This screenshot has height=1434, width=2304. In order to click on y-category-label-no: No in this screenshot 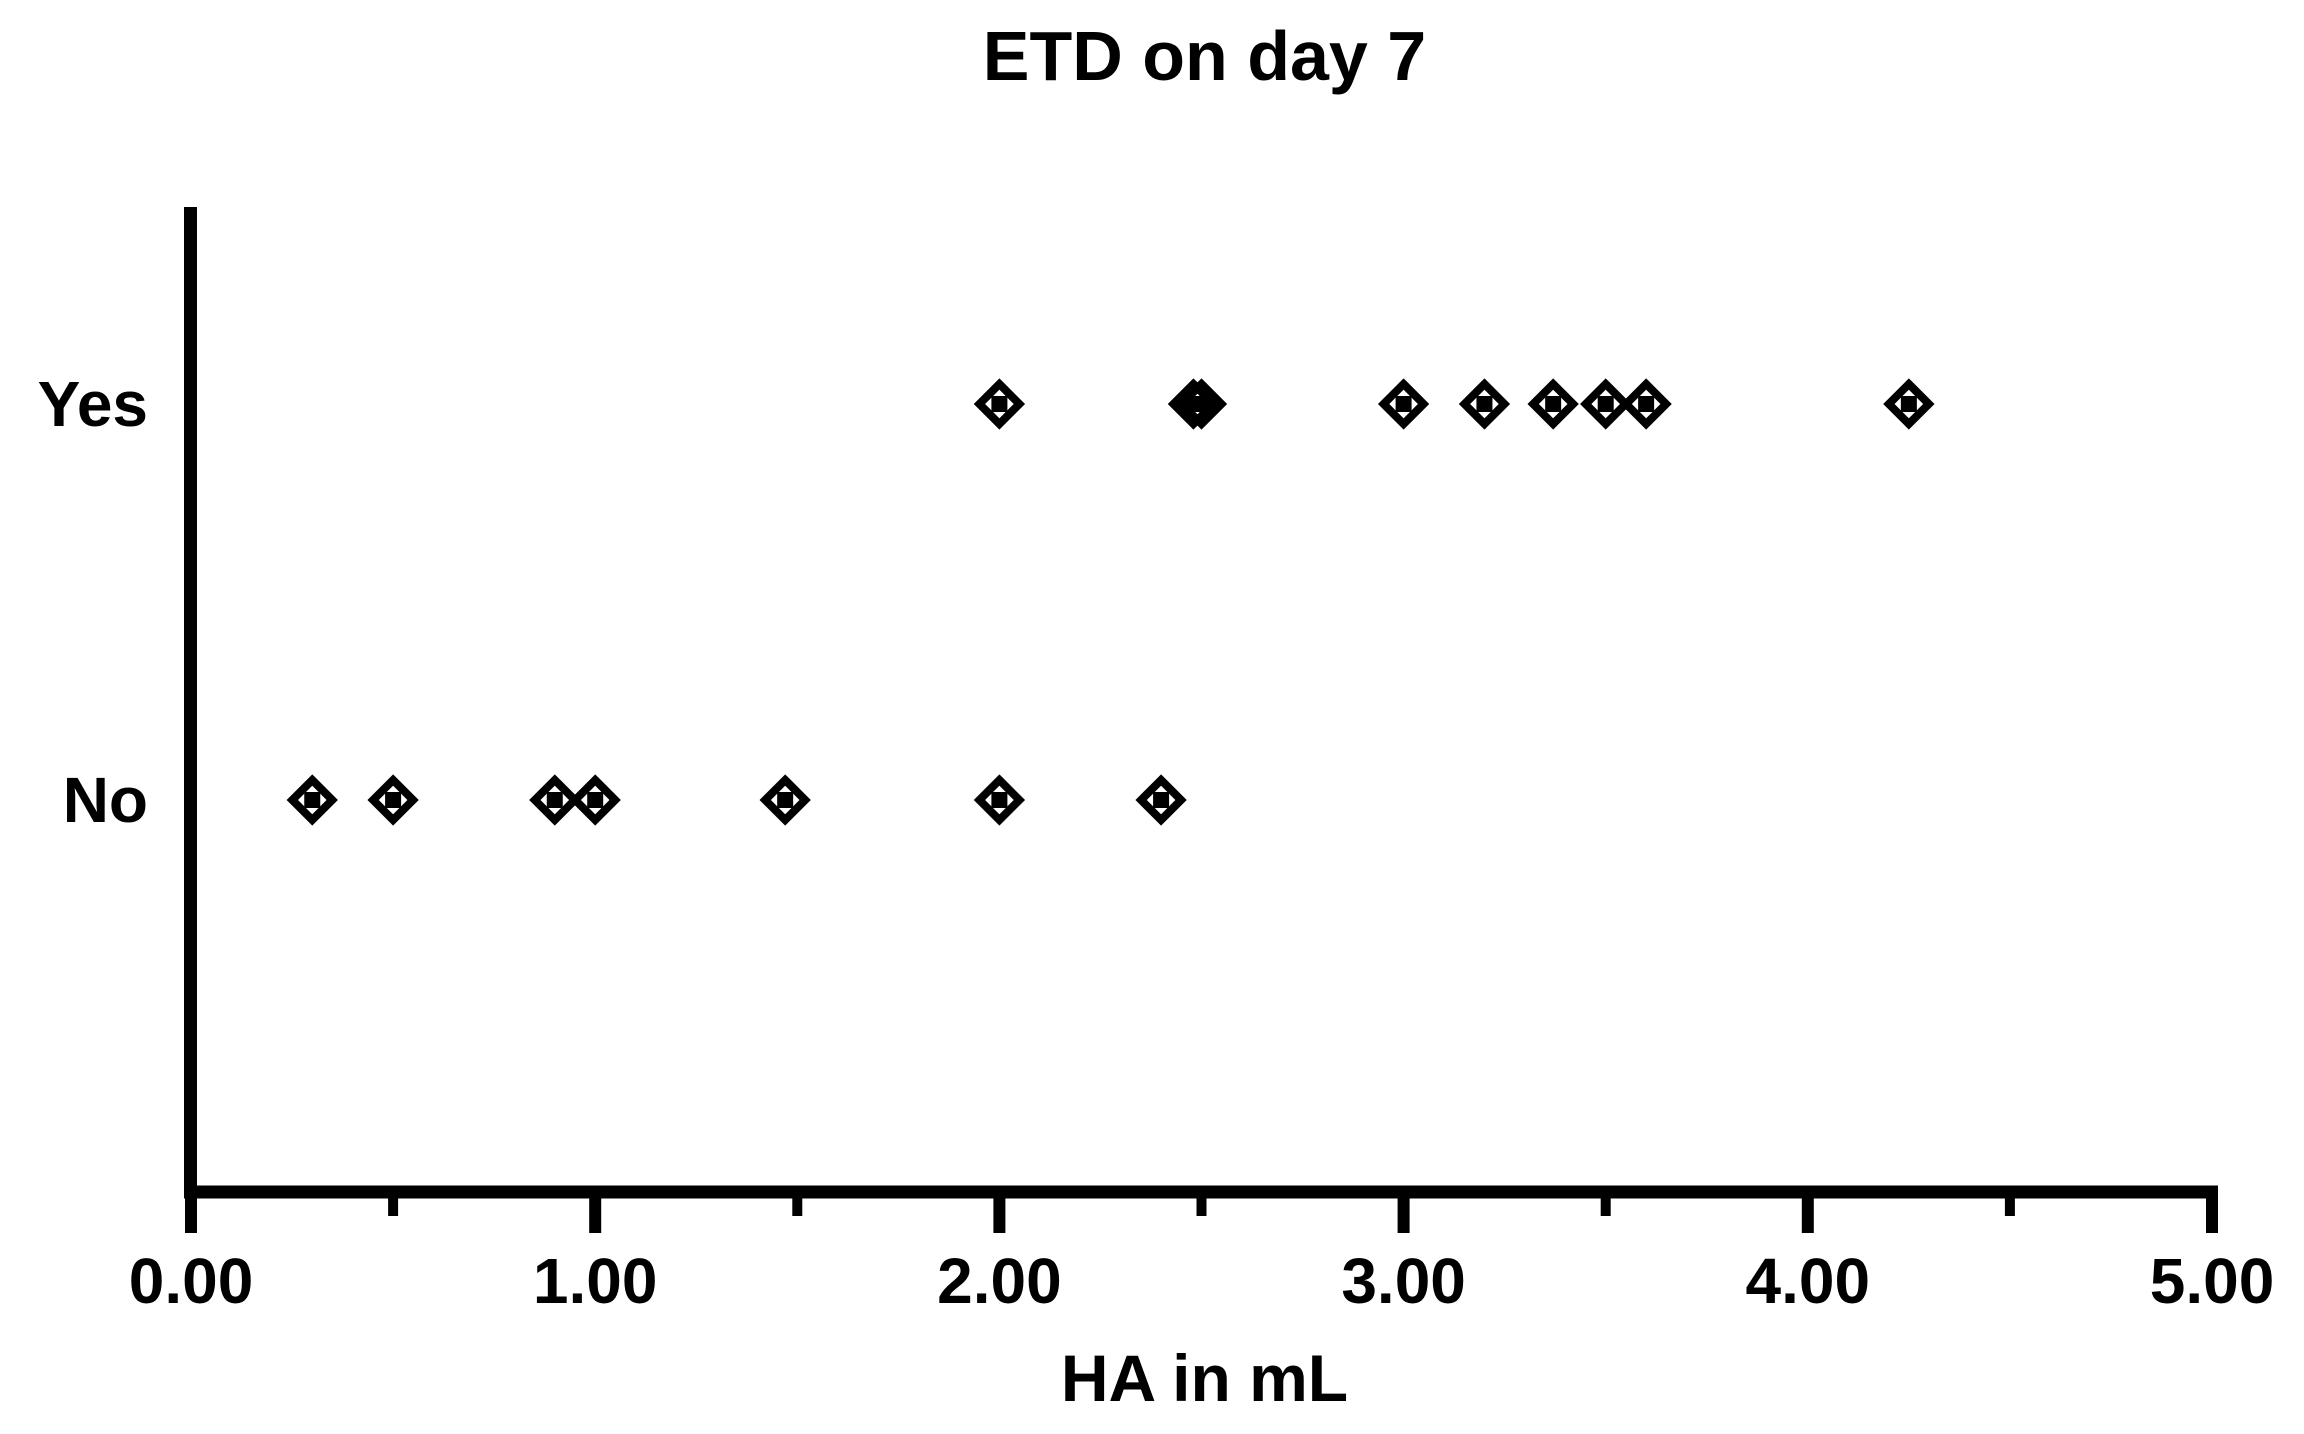, I will do `click(105, 800)`.